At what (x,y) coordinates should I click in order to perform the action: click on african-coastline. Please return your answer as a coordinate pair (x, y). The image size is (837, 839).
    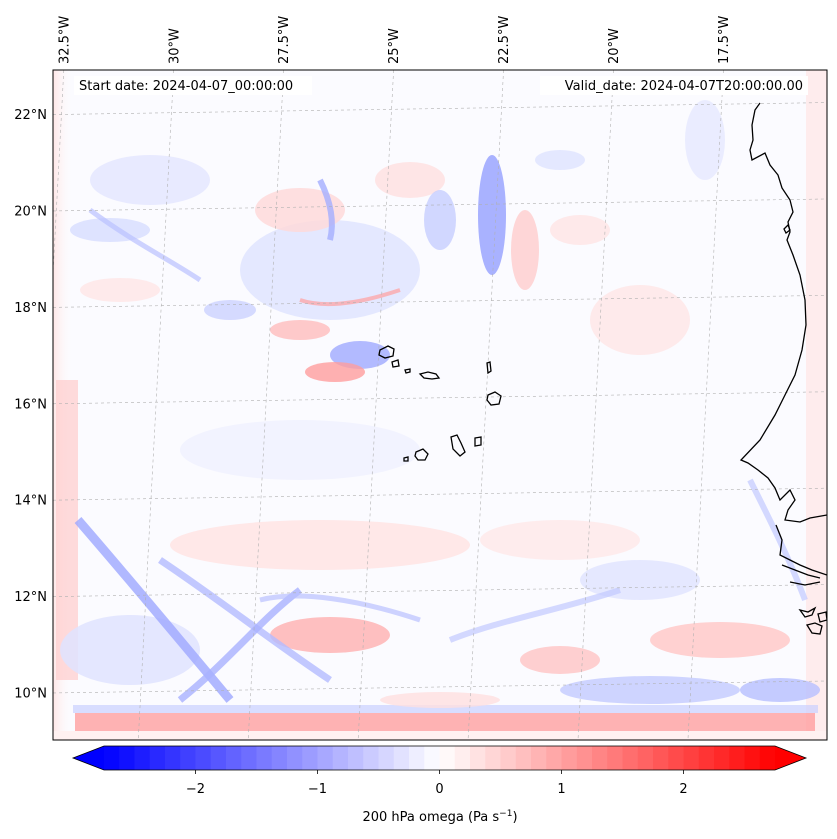
    Looking at the image, I should click on (783, 312).